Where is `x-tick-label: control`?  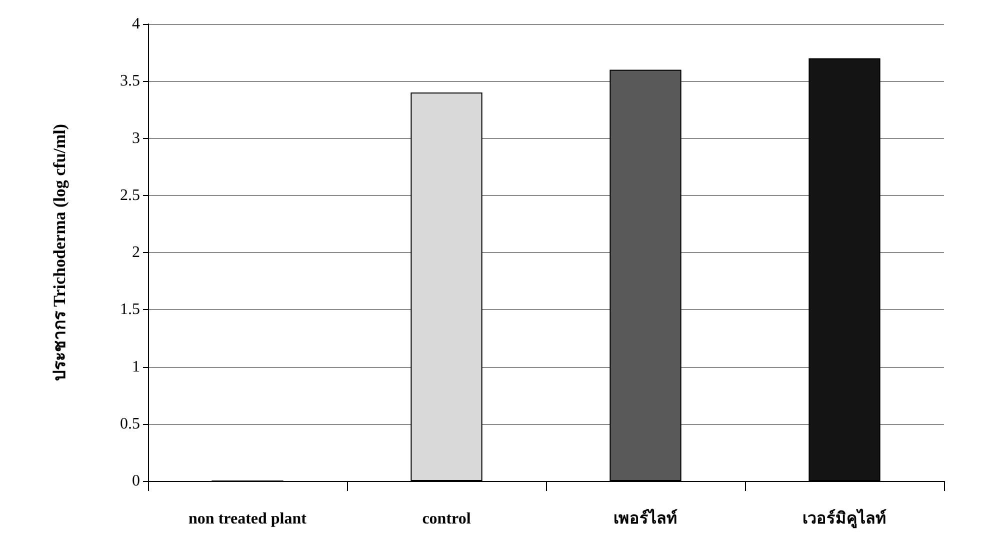 x-tick-label: control is located at coordinates (447, 519).